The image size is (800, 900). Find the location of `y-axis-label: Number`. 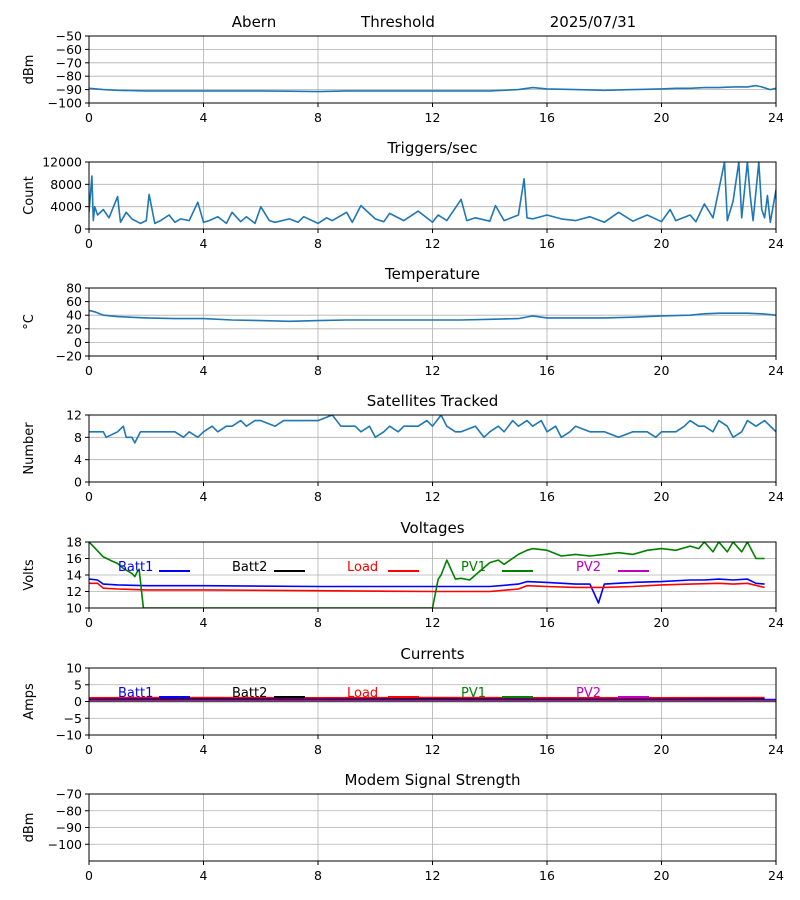

y-axis-label: Number is located at coordinates (29, 448).